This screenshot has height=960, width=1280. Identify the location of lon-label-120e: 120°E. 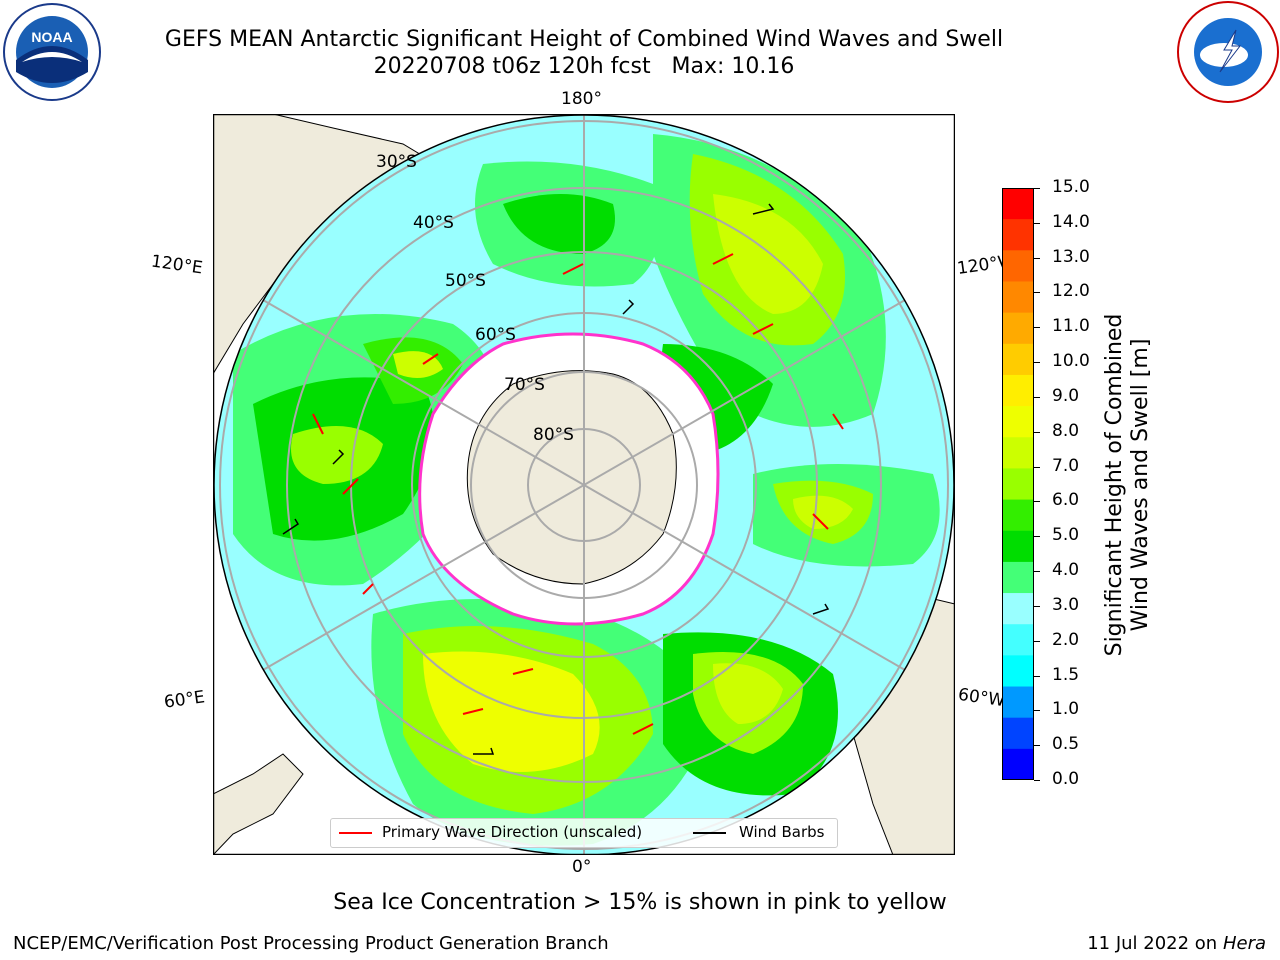
(176, 265).